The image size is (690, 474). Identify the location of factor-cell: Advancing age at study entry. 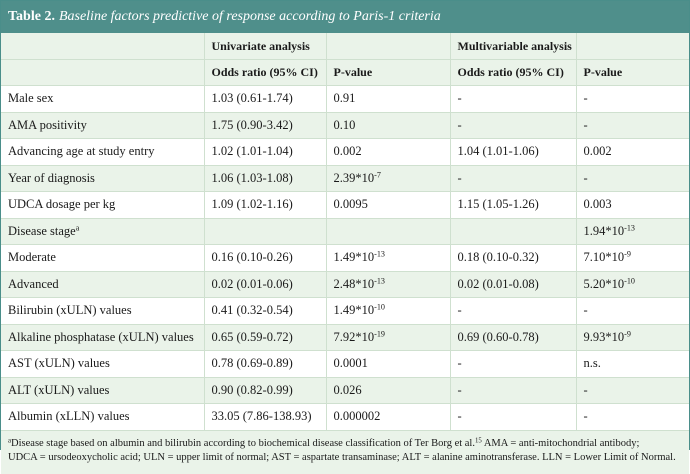
(102, 151).